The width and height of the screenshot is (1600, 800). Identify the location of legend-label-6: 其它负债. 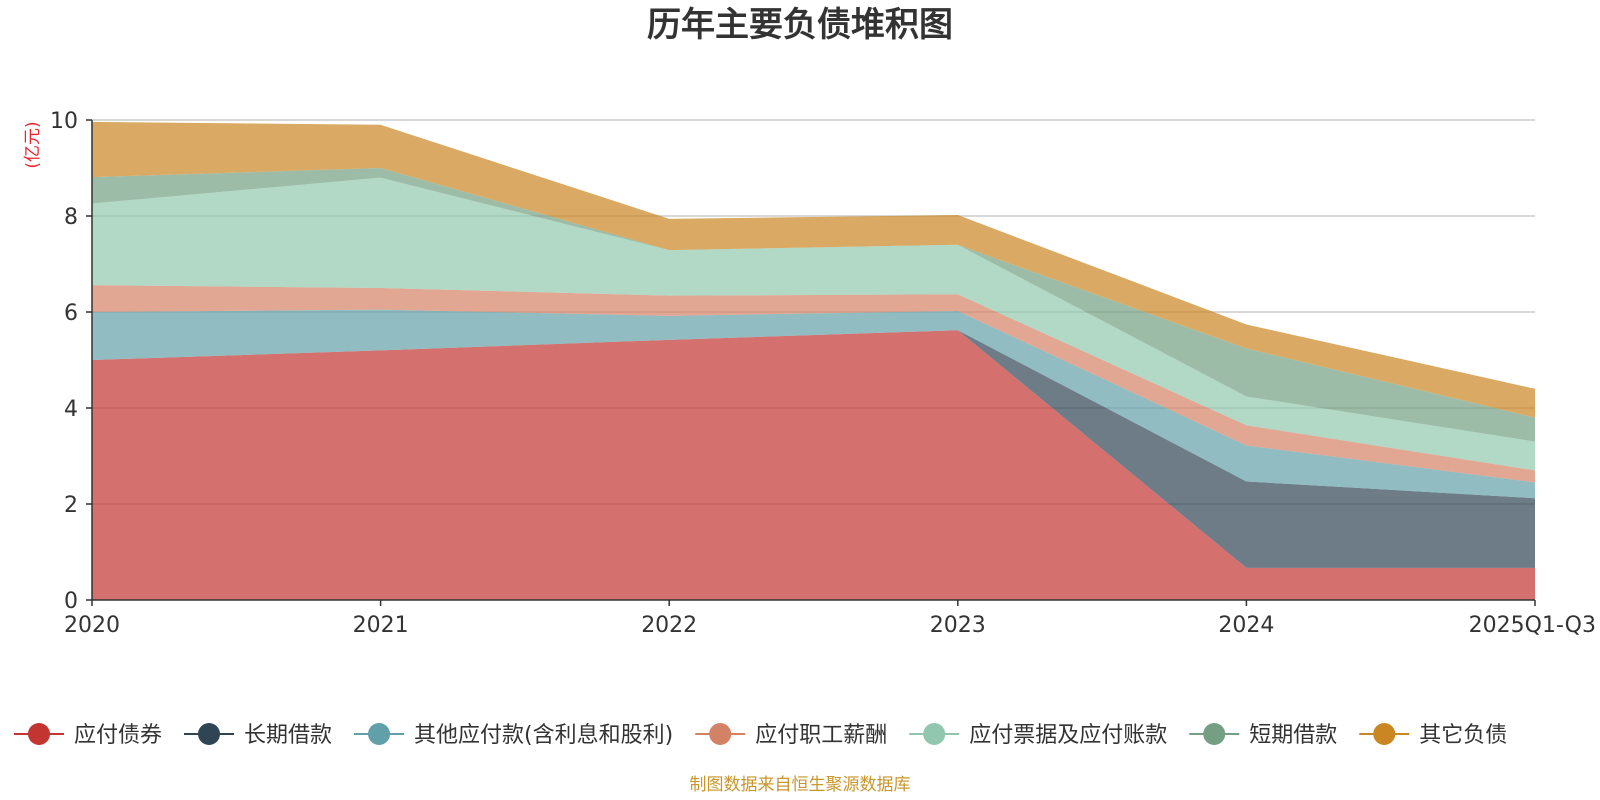
(1463, 735).